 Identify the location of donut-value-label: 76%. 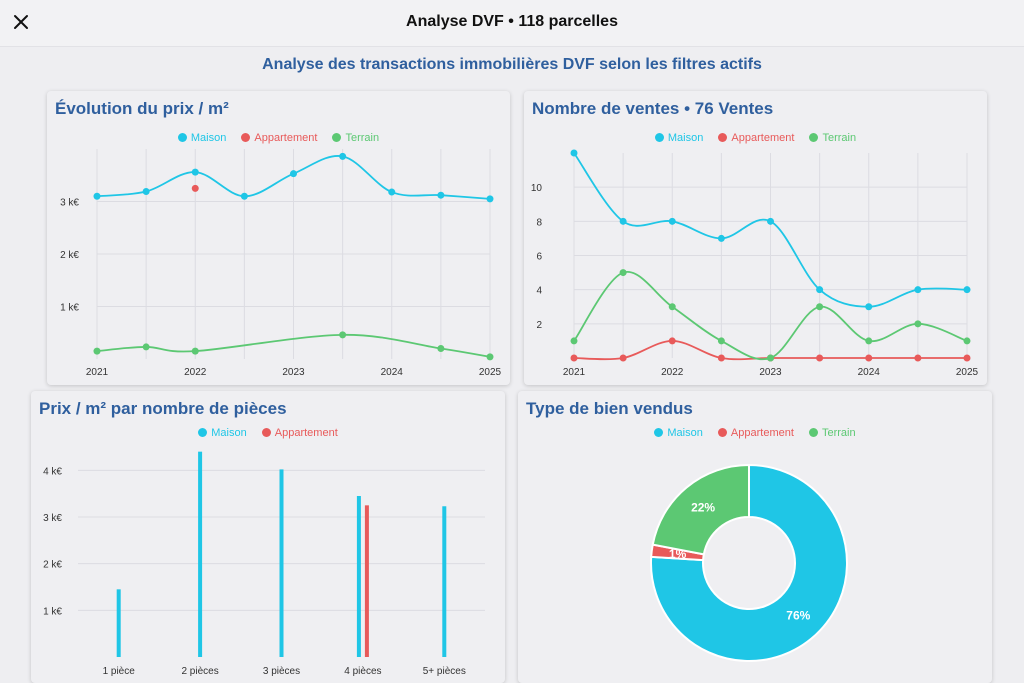
(798, 615).